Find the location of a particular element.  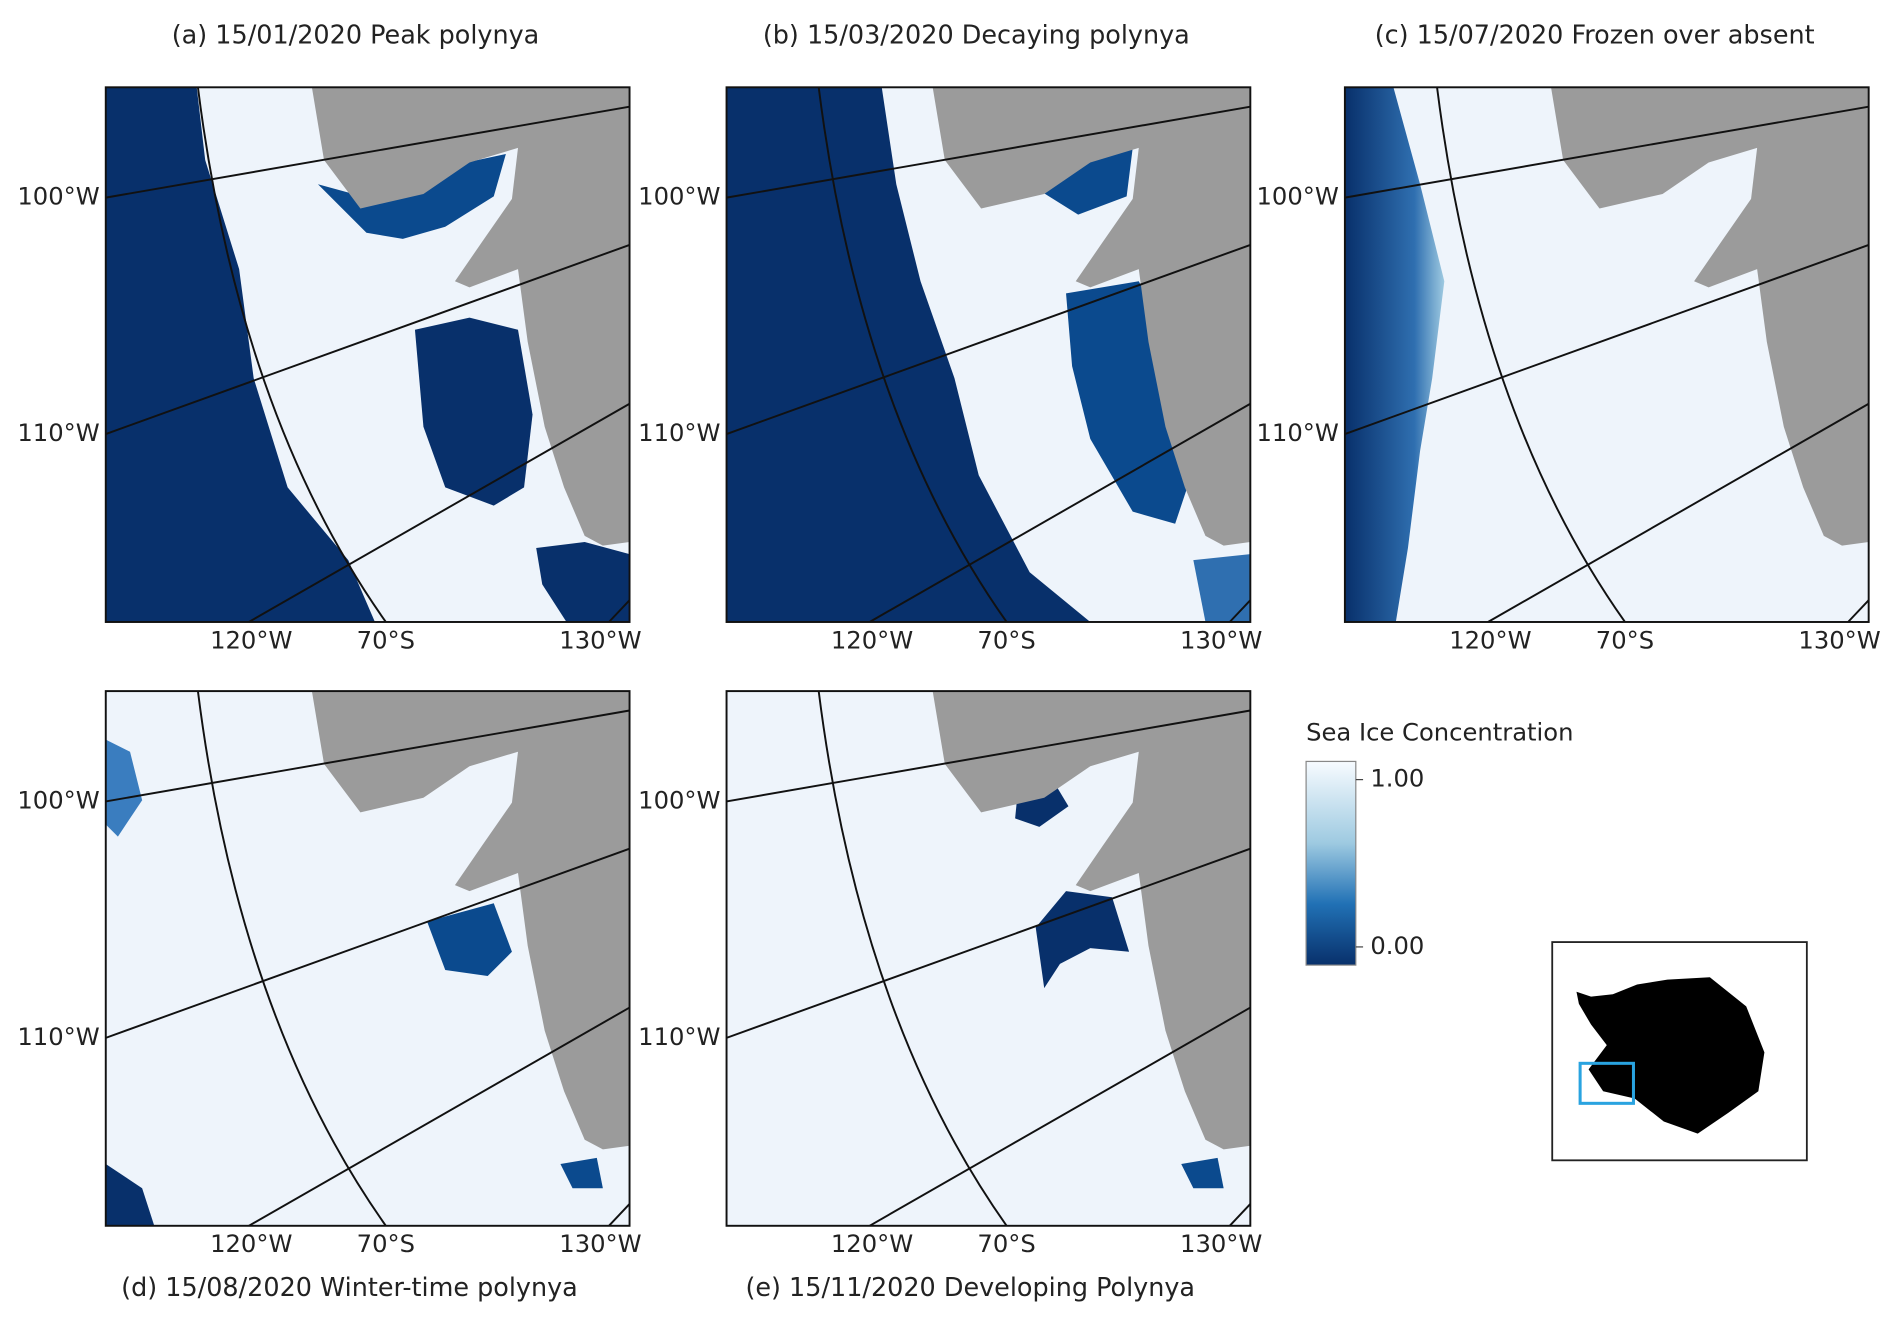

colorbar-ticks: 1.00 0.00 is located at coordinates (1389, 862).